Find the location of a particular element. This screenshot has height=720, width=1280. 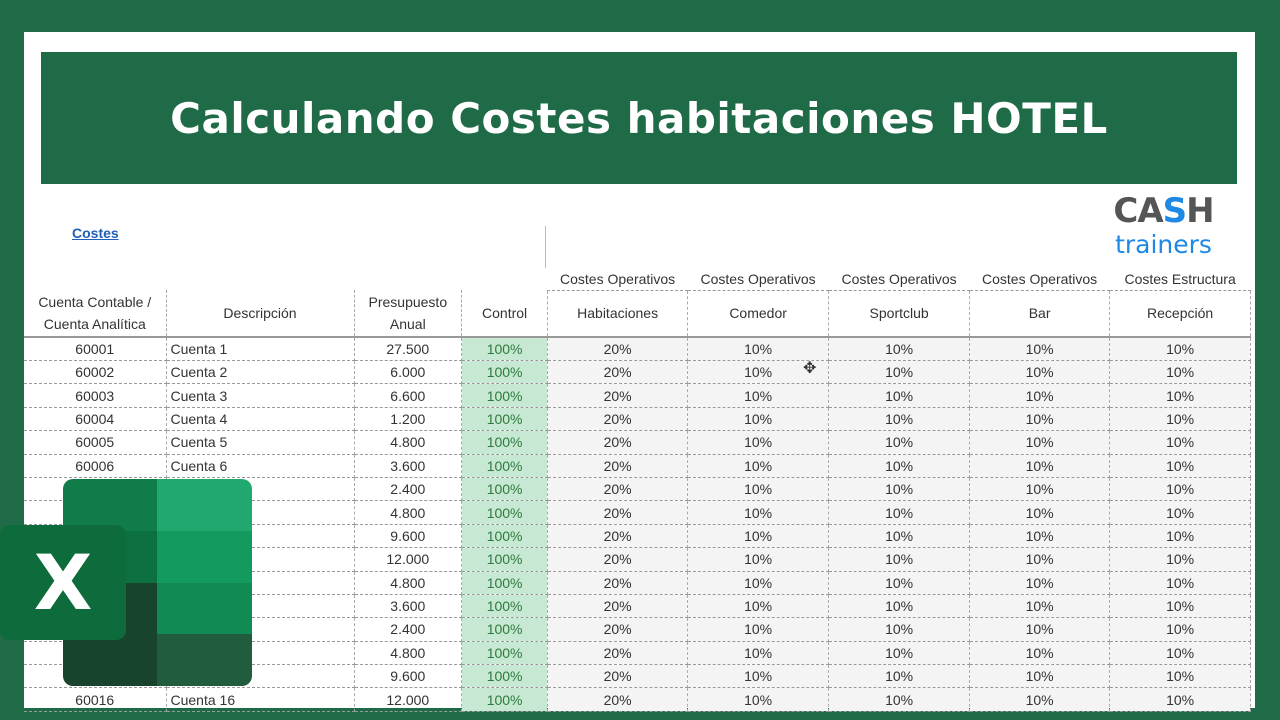

cell-presupuesto: 27.500 is located at coordinates (408, 349).